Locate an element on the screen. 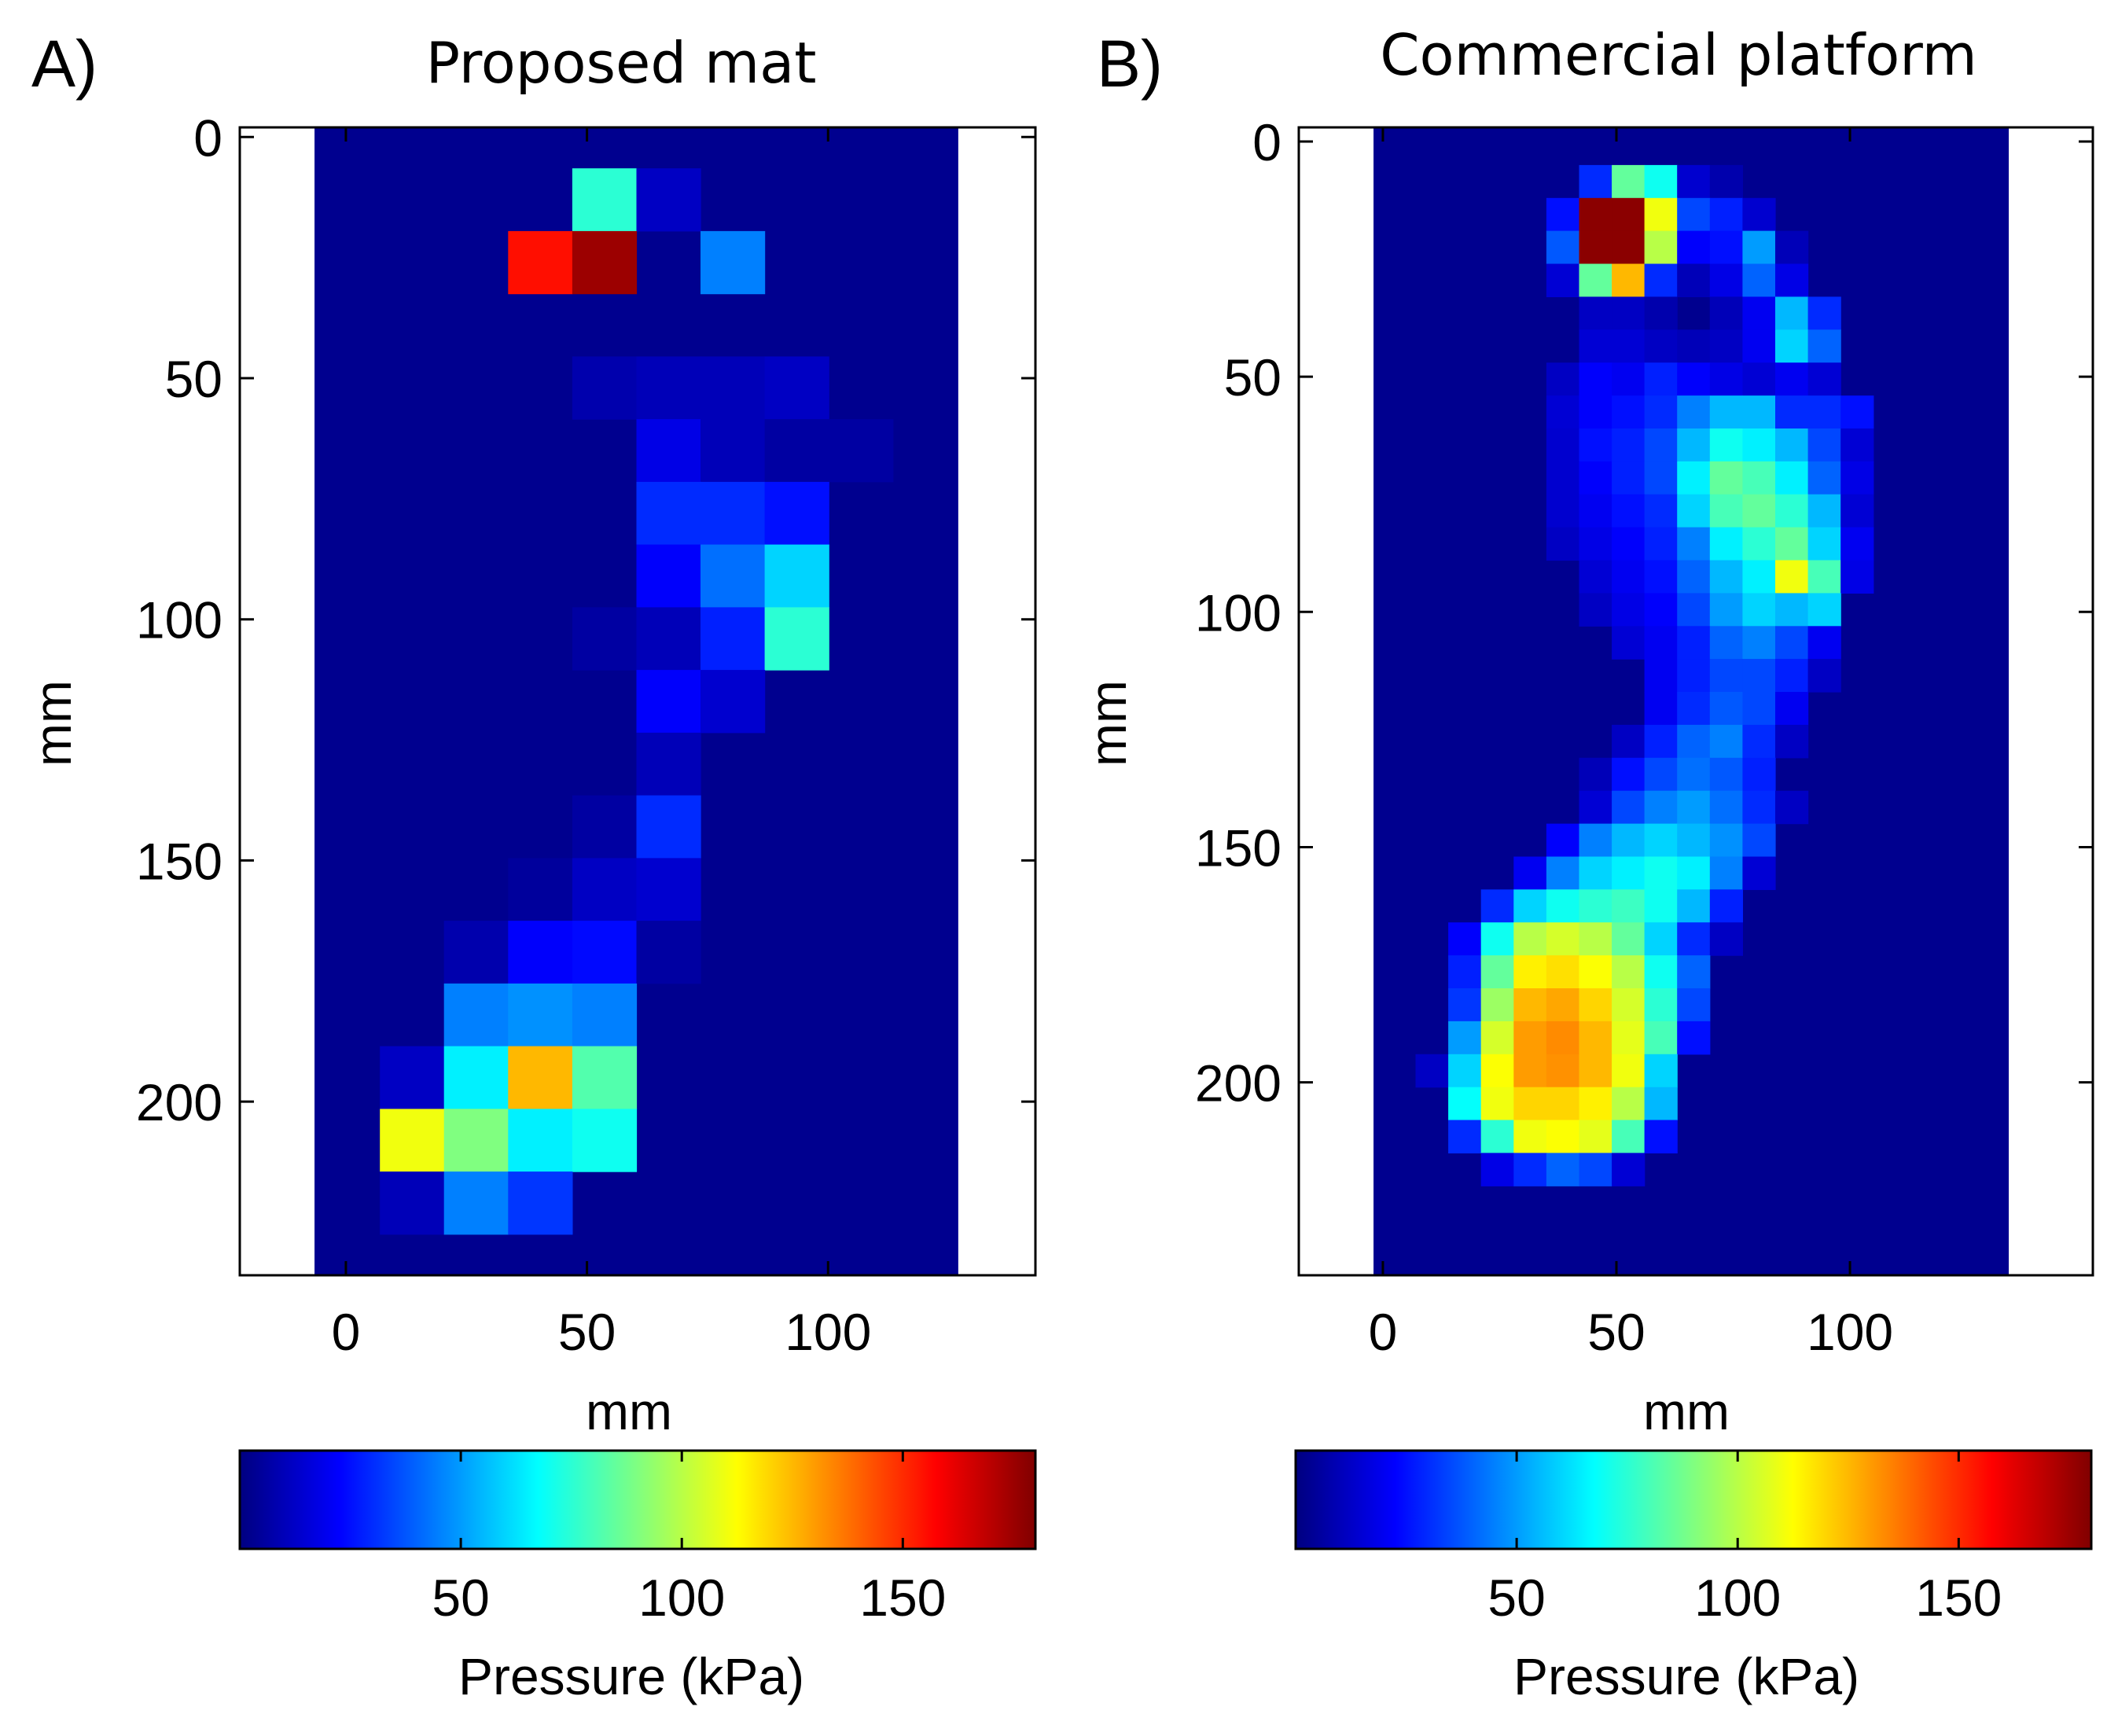  colorbar-tick-label: 100 is located at coordinates (1737, 1598).